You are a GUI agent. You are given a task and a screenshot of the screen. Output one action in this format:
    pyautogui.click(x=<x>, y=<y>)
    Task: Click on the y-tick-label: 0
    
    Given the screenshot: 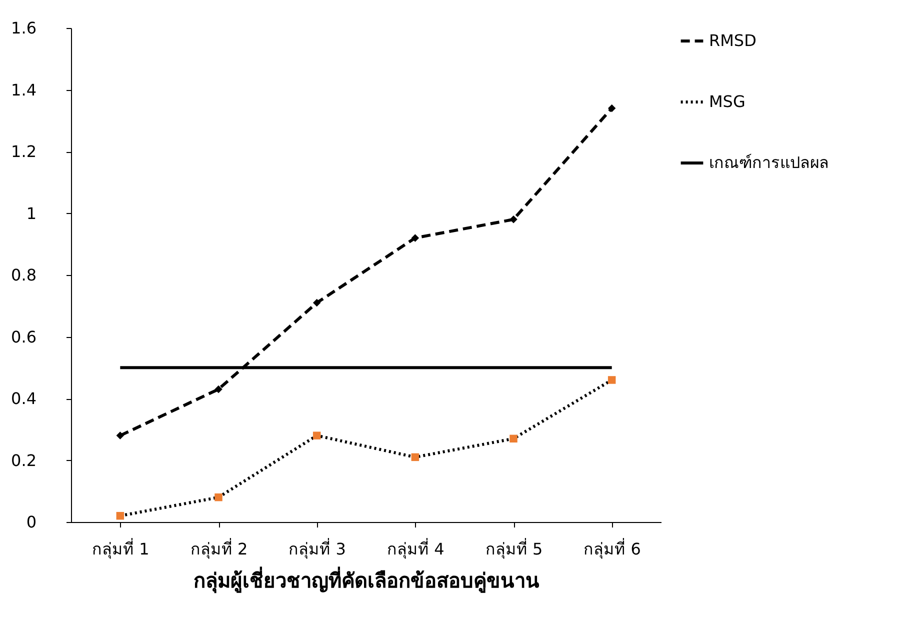 What is the action you would take?
    pyautogui.click(x=31, y=522)
    